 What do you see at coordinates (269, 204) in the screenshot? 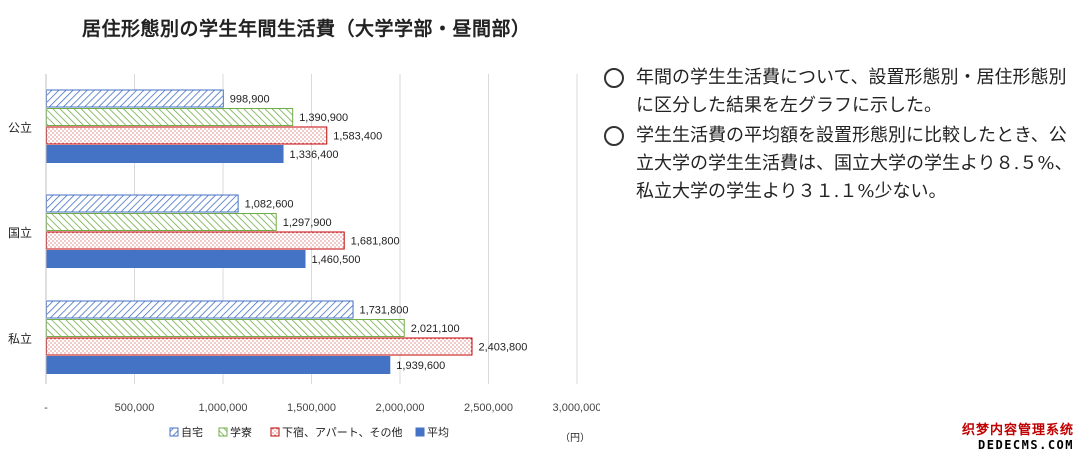
I see `data-label: 1,082,600` at bounding box center [269, 204].